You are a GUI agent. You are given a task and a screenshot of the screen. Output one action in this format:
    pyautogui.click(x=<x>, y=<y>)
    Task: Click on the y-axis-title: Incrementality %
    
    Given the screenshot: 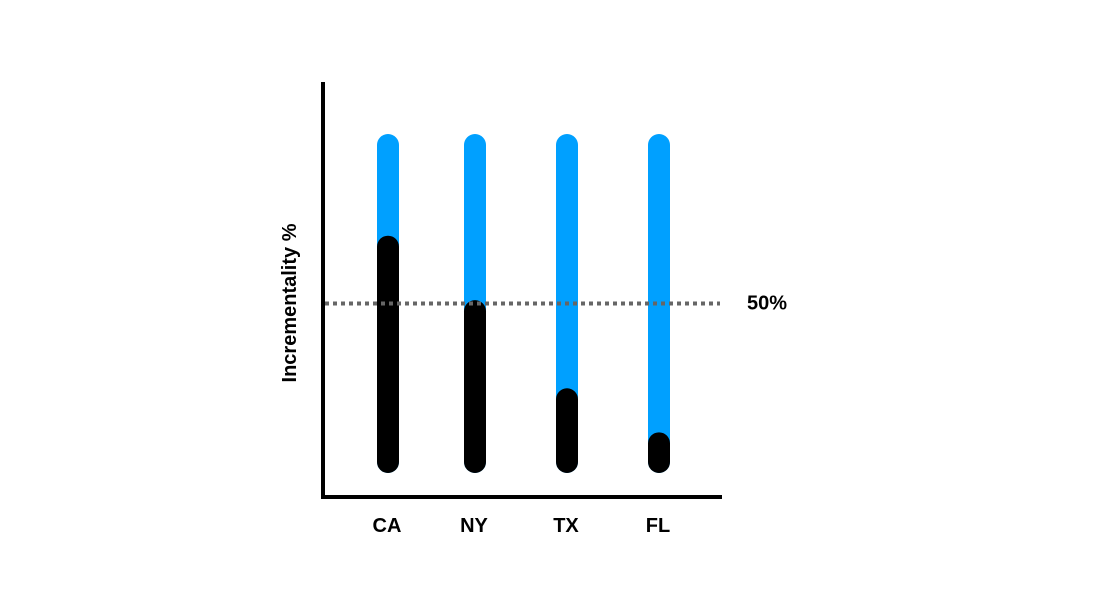 What is the action you would take?
    pyautogui.click(x=290, y=302)
    